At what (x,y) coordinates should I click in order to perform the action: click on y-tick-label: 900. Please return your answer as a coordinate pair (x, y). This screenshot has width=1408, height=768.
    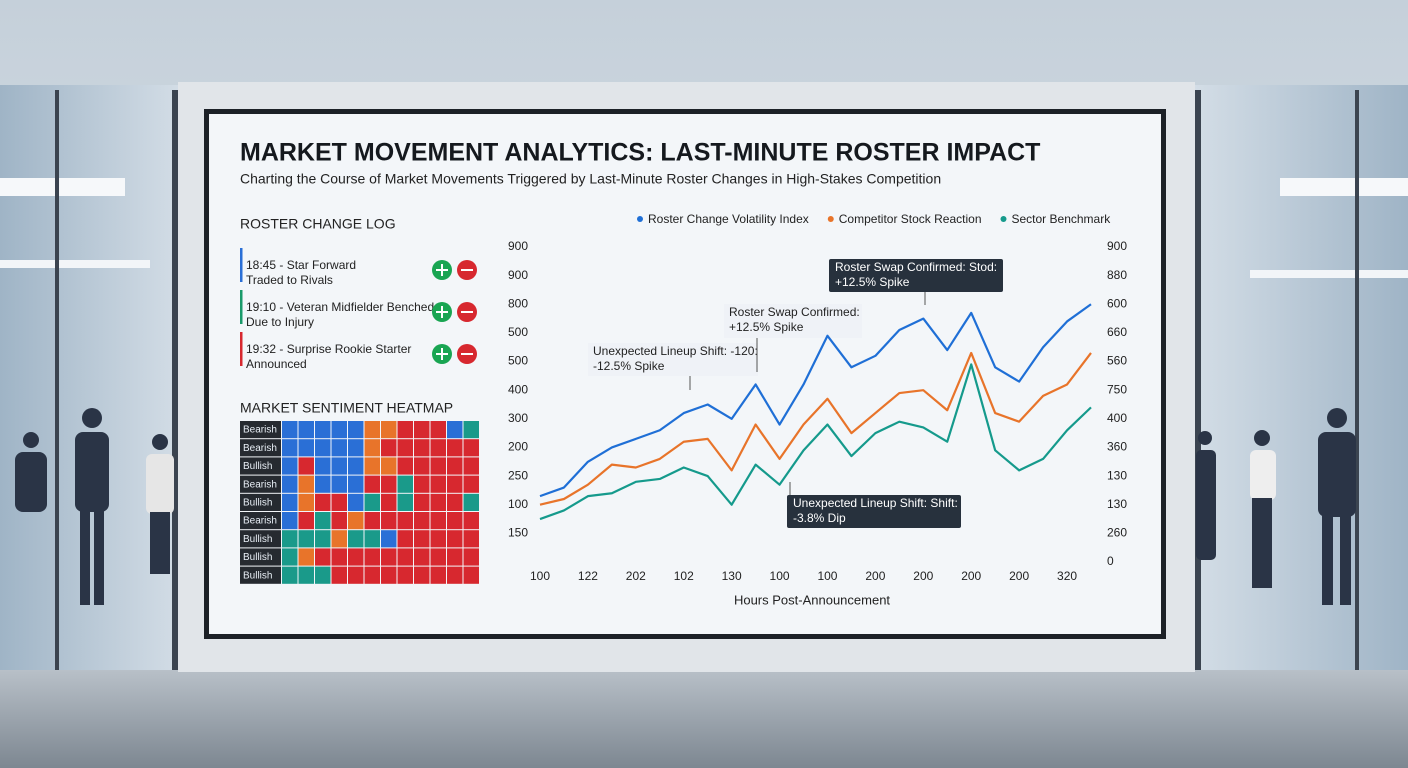
    Looking at the image, I should click on (518, 275).